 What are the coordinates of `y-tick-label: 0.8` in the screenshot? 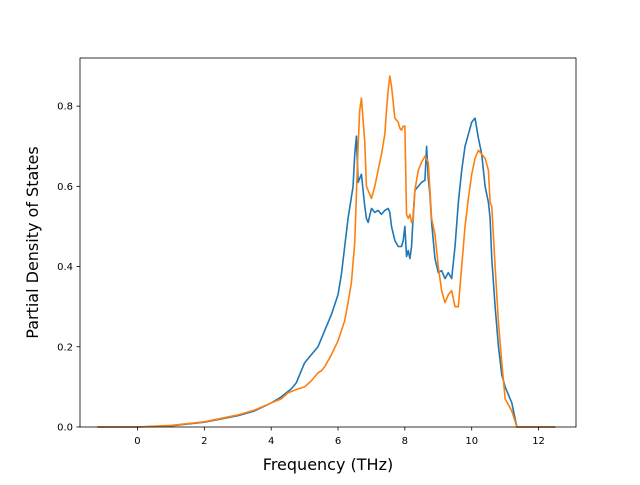 It's located at (65, 107).